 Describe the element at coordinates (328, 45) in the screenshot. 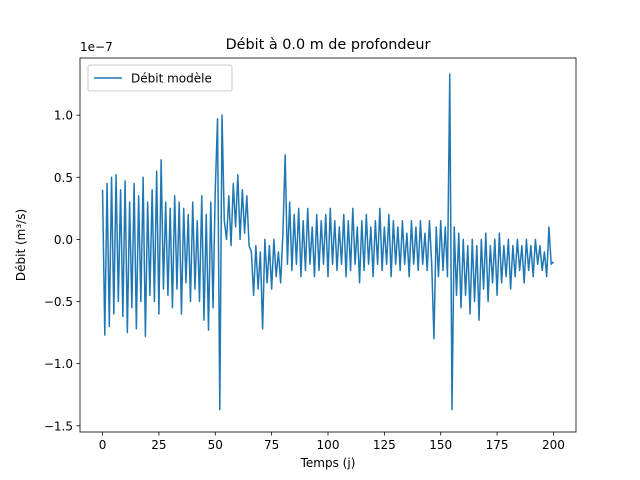

I see `chart-title: Débit à 0.0 m de profondeur` at that location.